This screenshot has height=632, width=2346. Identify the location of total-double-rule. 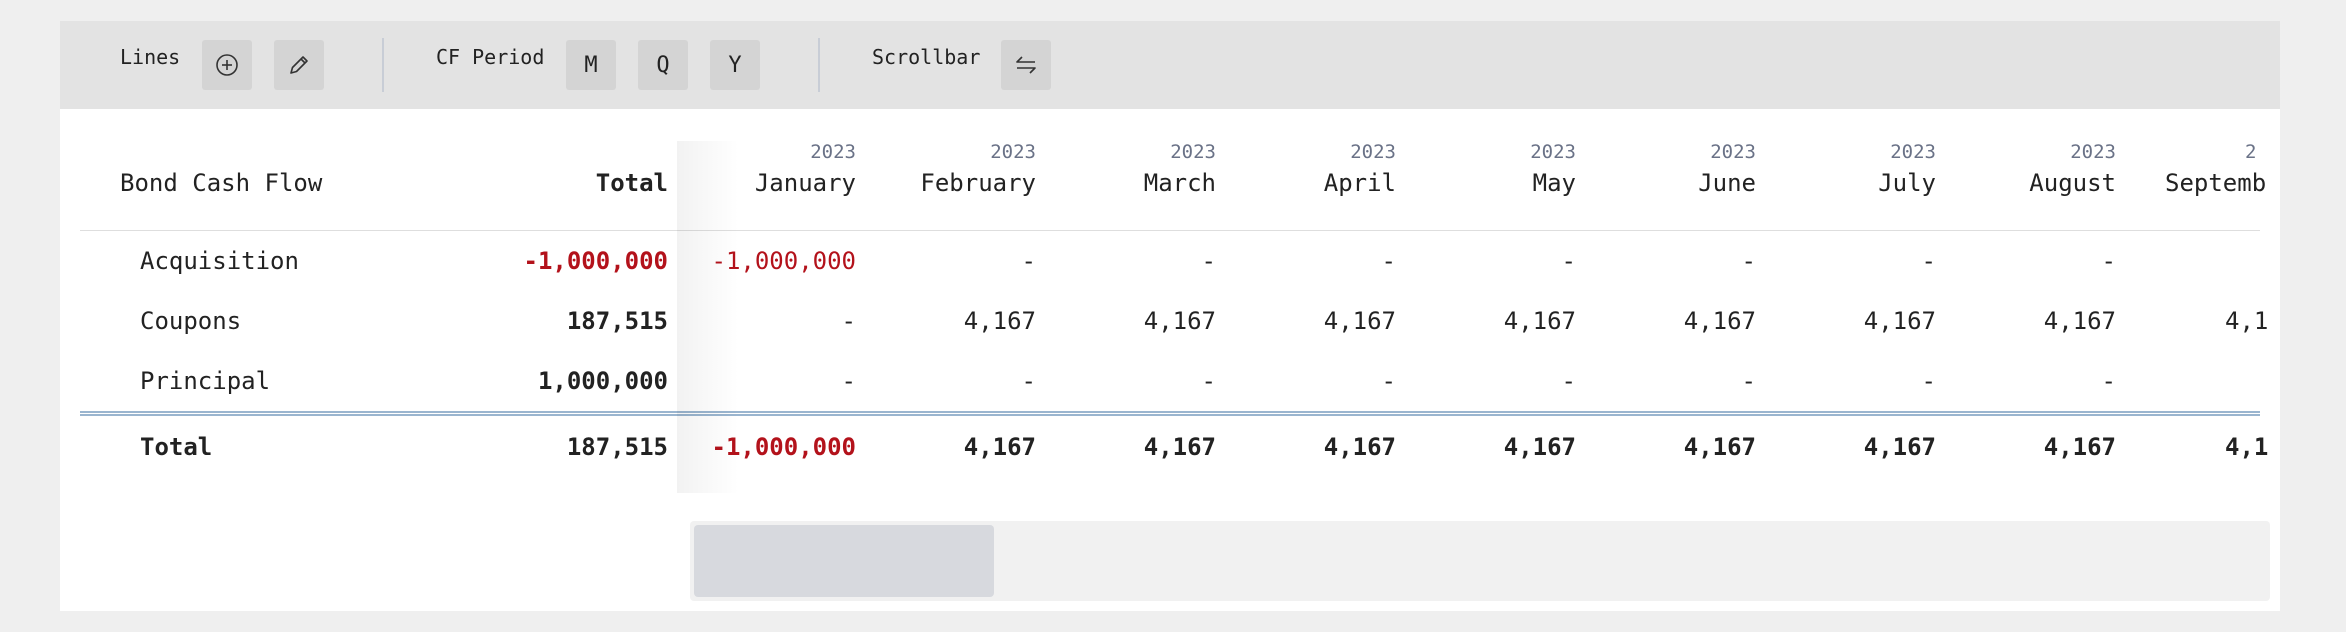
(1170, 413).